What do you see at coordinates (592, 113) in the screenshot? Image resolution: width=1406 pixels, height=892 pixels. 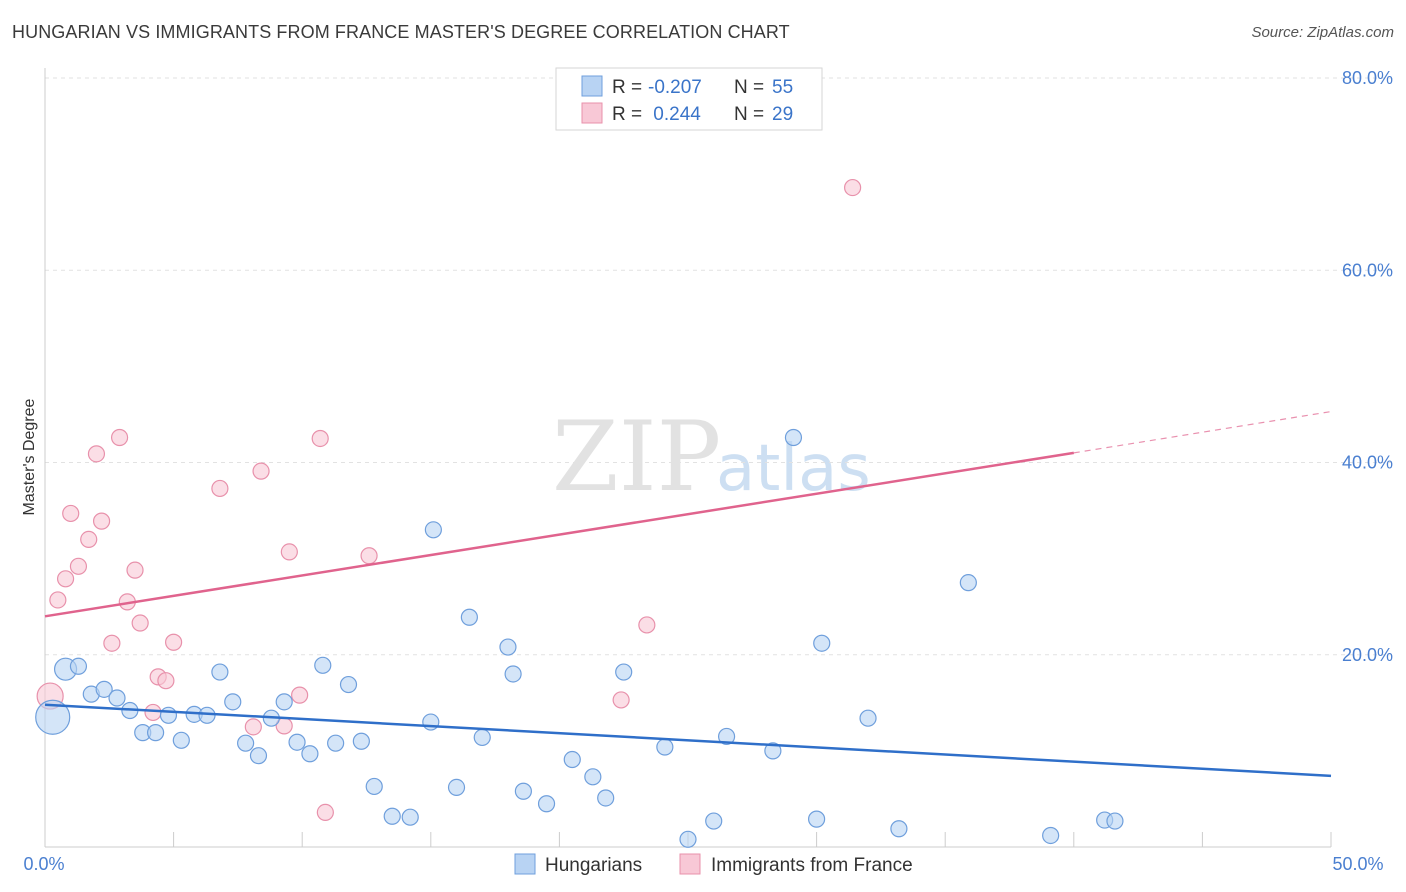 I see `legend-swatch-france` at bounding box center [592, 113].